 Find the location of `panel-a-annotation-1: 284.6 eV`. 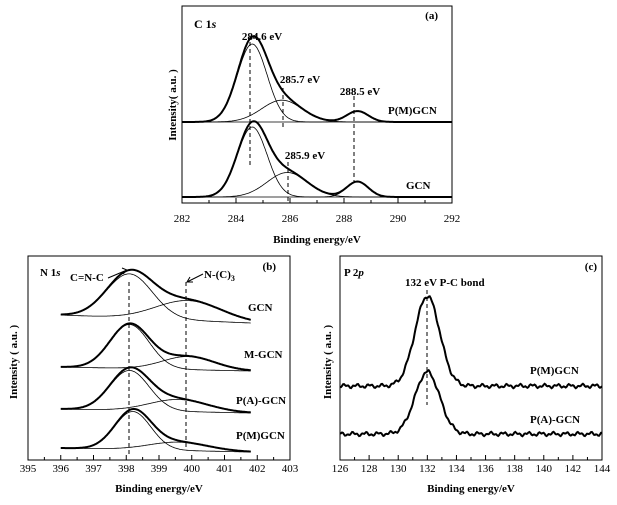

panel-a-annotation-1: 284.6 eV is located at coordinates (262, 37).